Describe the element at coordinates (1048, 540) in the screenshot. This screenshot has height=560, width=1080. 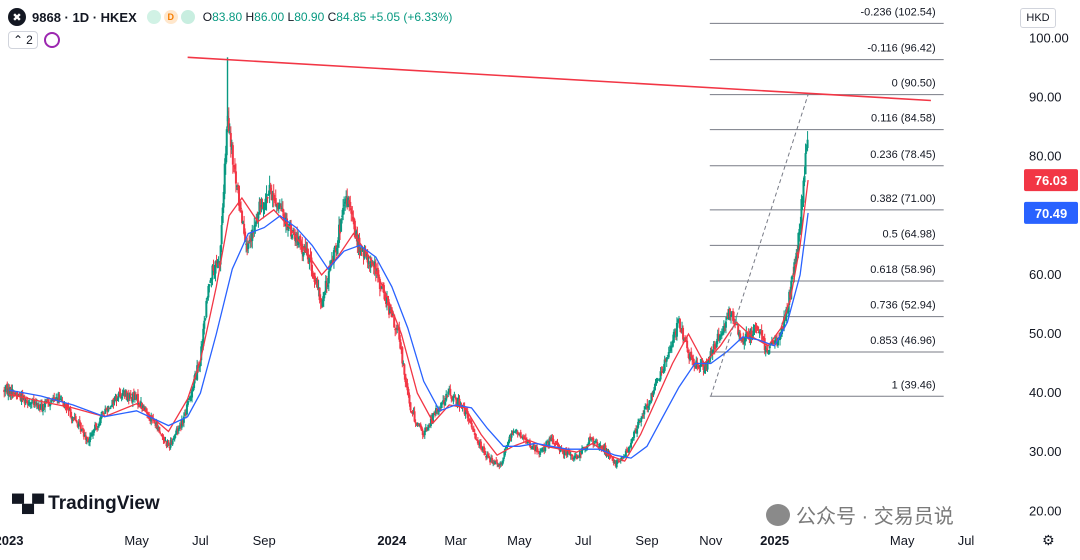
I see `settings-gear-icon: ⚙` at that location.